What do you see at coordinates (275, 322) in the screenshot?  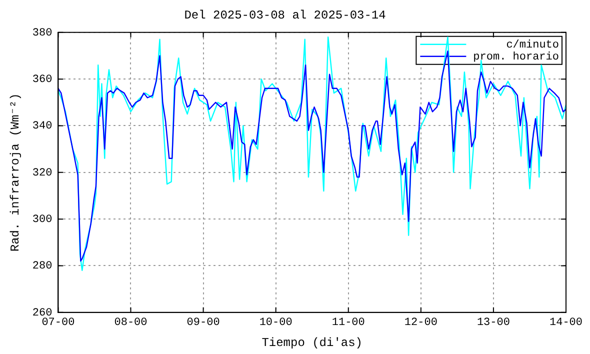 I see `x-tick-label: 10-00` at bounding box center [275, 322].